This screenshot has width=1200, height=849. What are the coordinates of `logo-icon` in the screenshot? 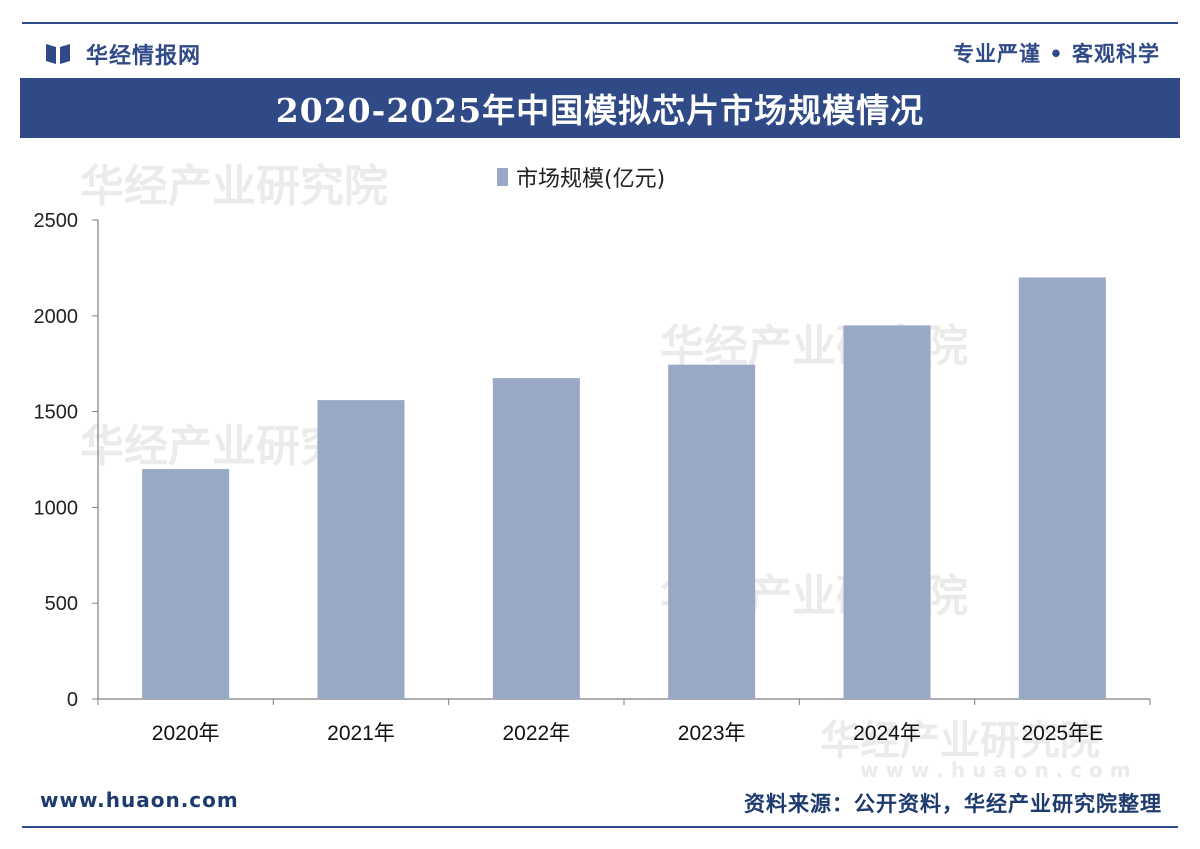 It's located at (58, 54).